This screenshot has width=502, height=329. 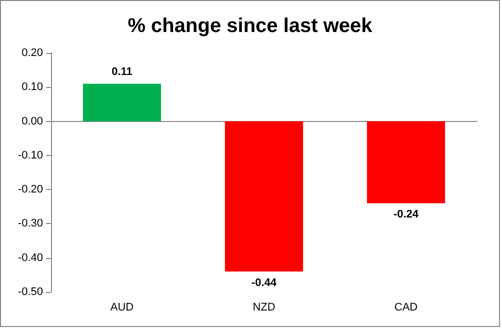 I want to click on data-label: 0.11, so click(x=122, y=72).